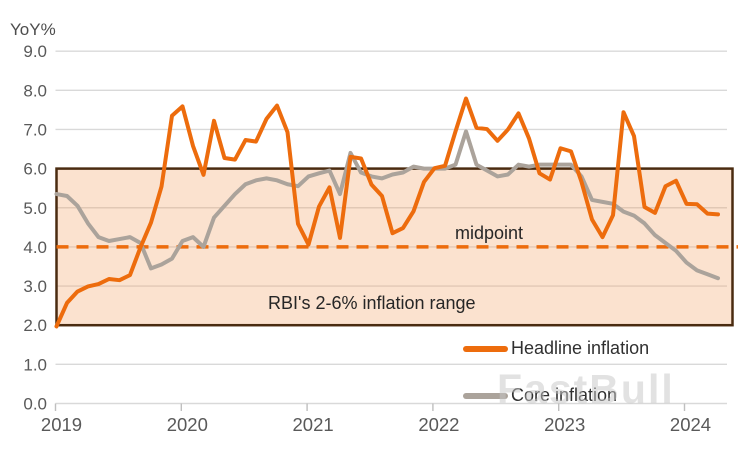 The image size is (750, 450). Describe the element at coordinates (35, 129) in the screenshot. I see `y-tick-label: 7.0` at that location.